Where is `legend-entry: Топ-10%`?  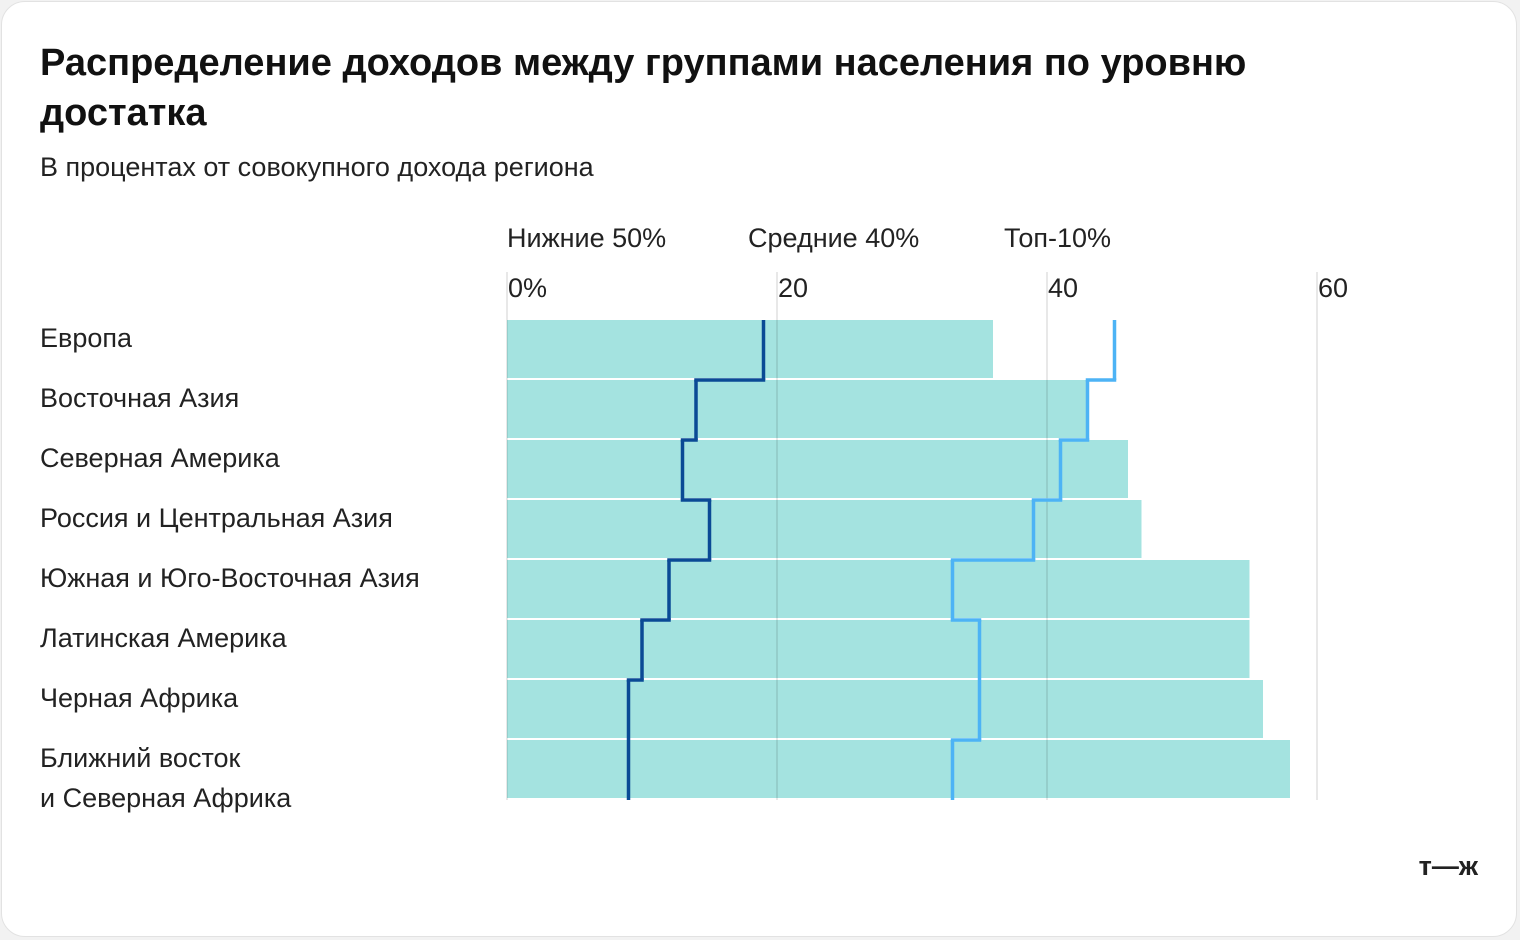
legend-entry: Топ-10% is located at coordinates (1057, 238).